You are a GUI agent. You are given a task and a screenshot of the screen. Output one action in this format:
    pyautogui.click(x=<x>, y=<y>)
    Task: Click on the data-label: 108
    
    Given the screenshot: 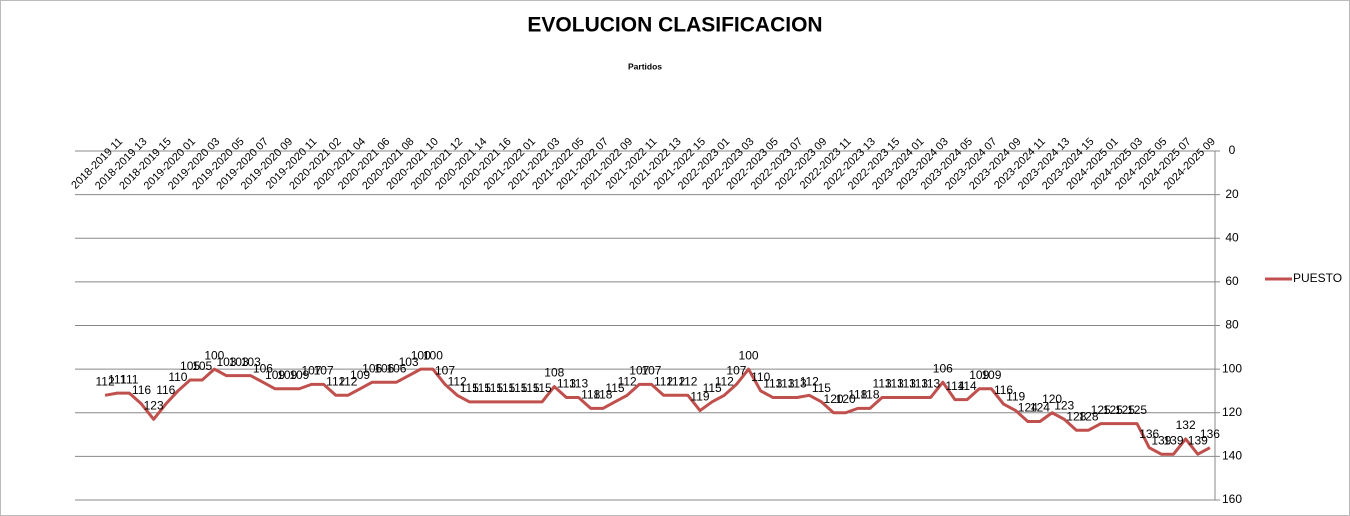 What is the action you would take?
    pyautogui.click(x=554, y=373)
    